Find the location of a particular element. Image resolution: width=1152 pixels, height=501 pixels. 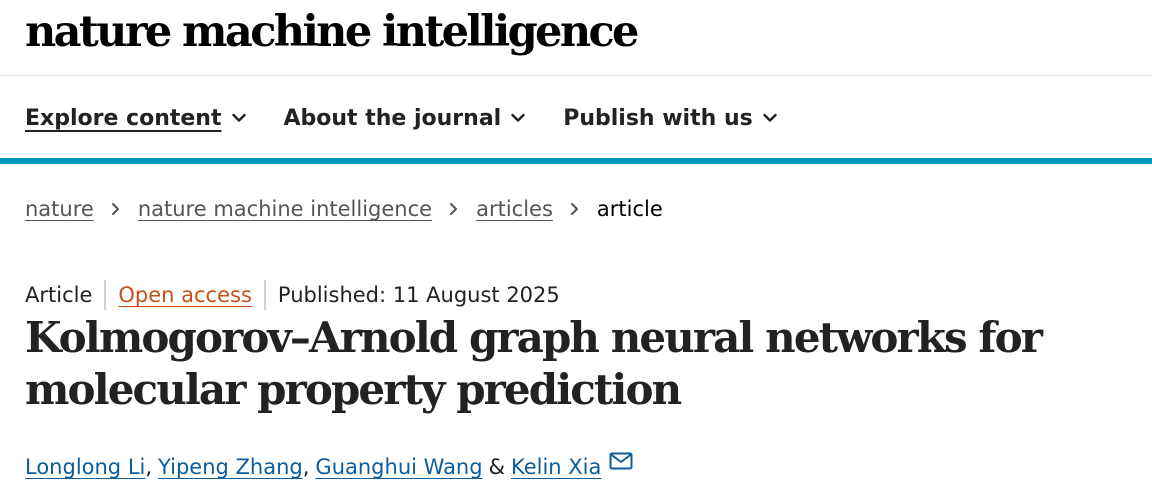

nav-explore-content: Explore content is located at coordinates (135, 117).